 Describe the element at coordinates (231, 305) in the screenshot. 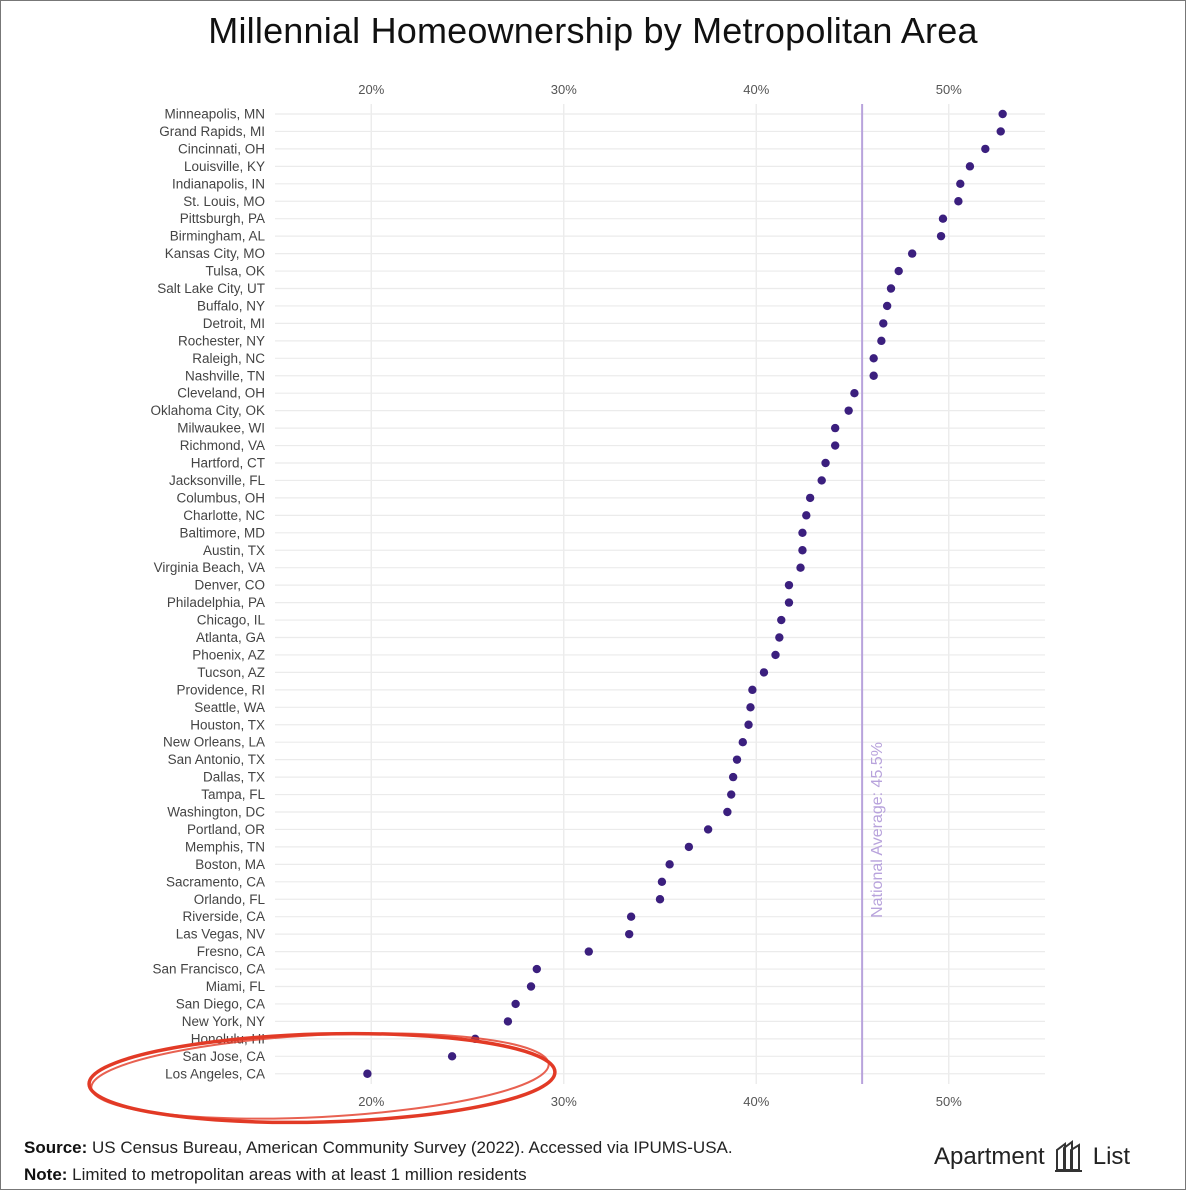

I see `category-label: Buffalo, NY` at that location.